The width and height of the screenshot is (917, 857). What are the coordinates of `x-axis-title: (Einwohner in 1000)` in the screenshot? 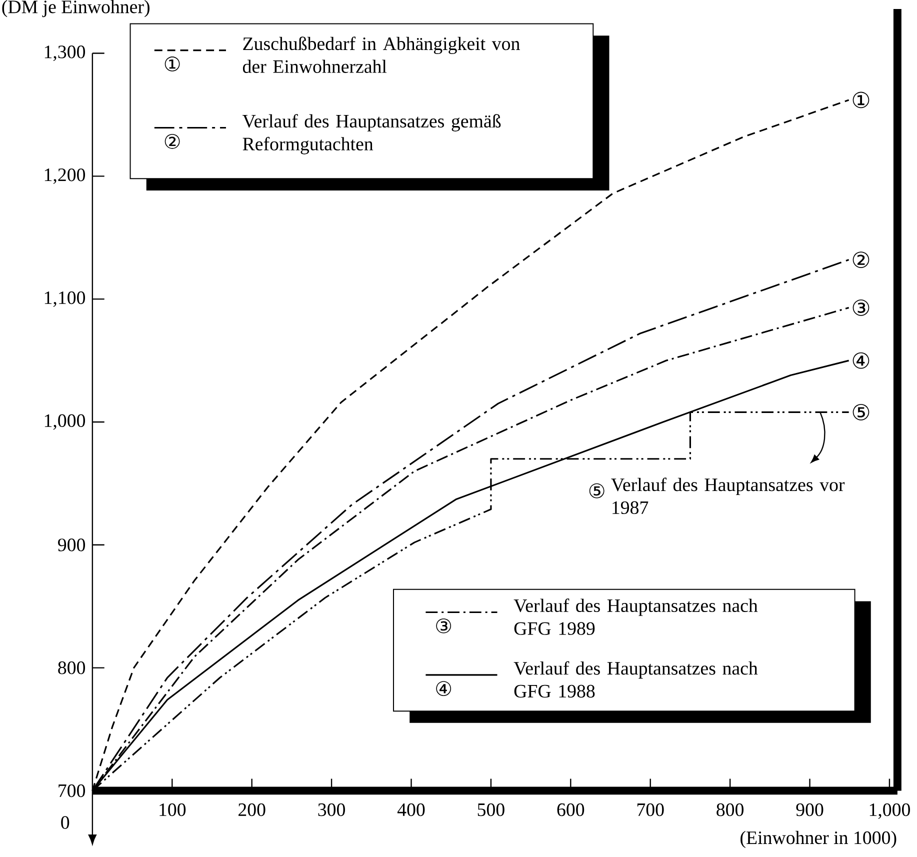 It's located at (818, 839).